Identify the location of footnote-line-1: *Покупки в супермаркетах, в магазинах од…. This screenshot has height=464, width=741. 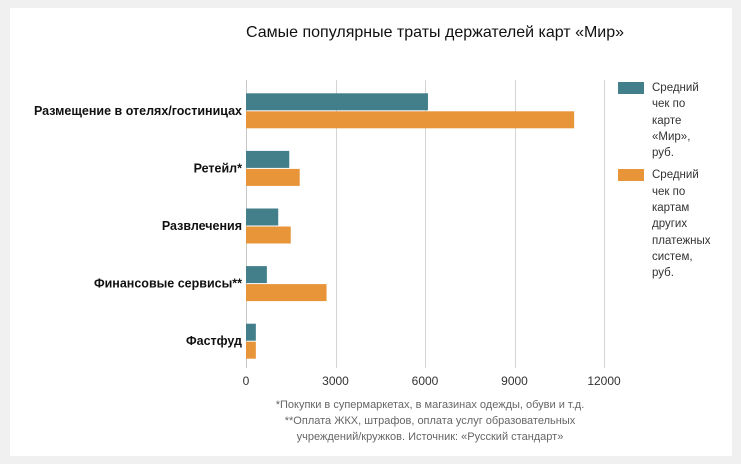
(430, 405).